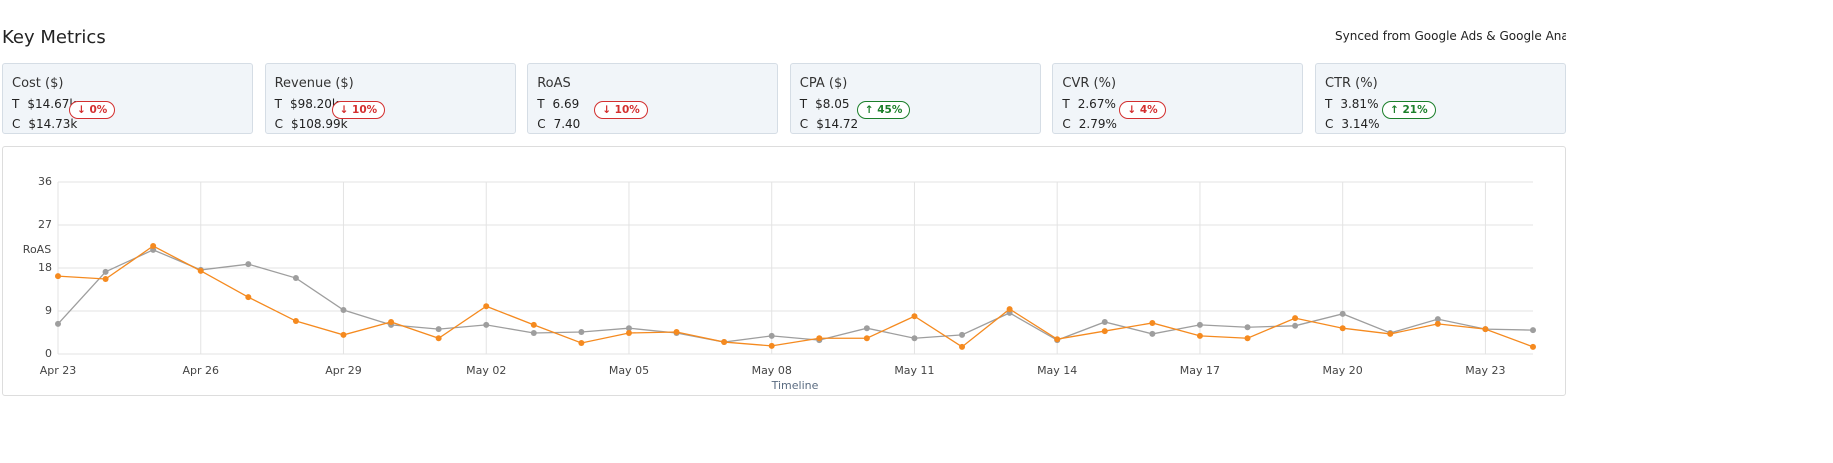 The width and height of the screenshot is (1833, 463). Describe the element at coordinates (1096, 104) in the screenshot. I see `row-value: 2.67%` at that location.